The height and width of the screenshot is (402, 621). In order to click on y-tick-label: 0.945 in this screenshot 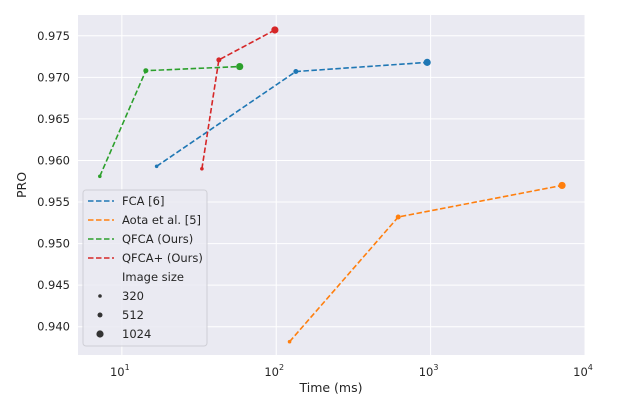, I will do `click(53, 285)`.